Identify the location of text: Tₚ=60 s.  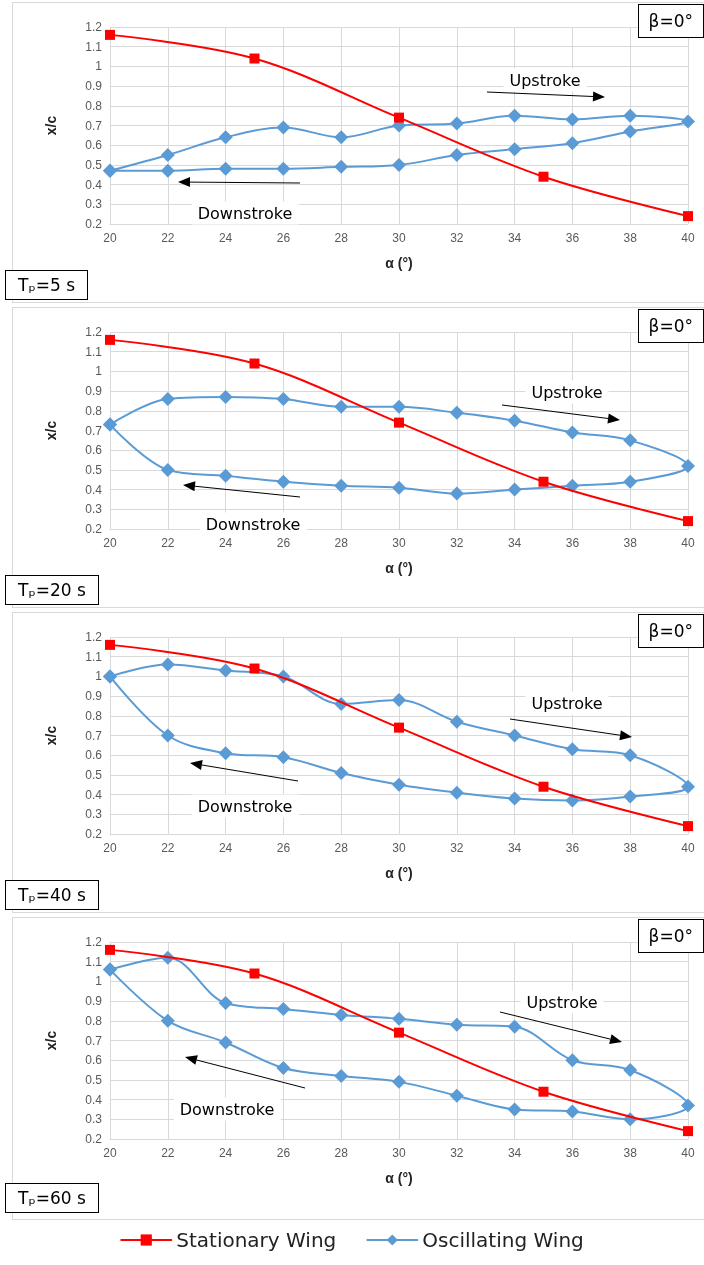
(52, 1198).